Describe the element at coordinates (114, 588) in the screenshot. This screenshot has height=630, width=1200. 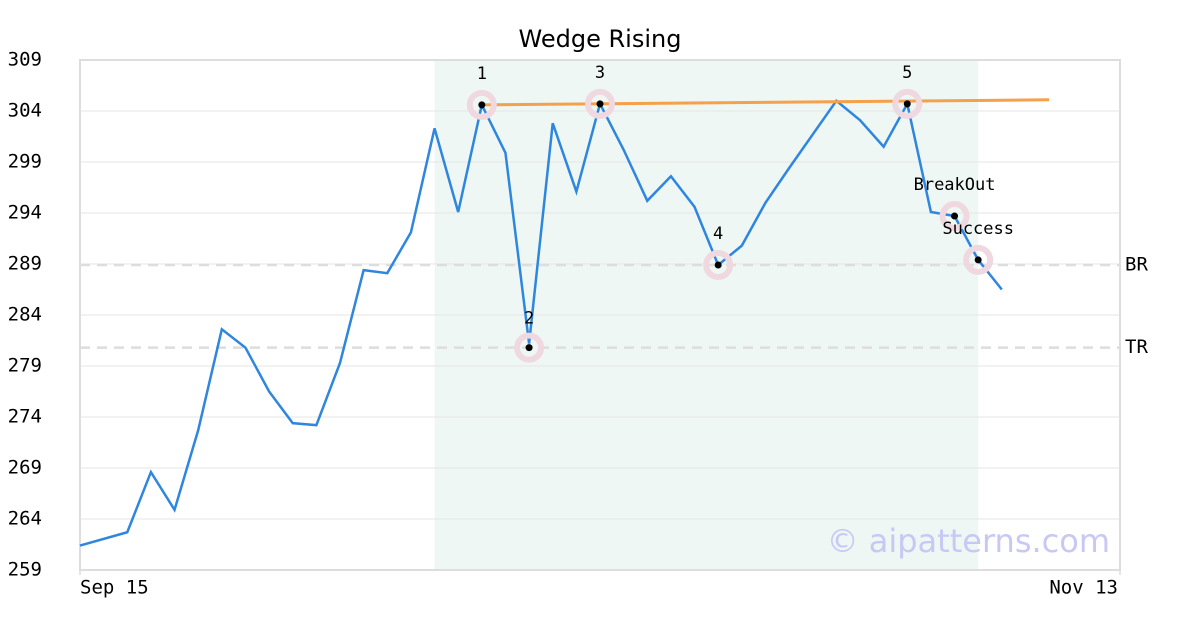
I see `x-tick-label: Sep 15` at that location.